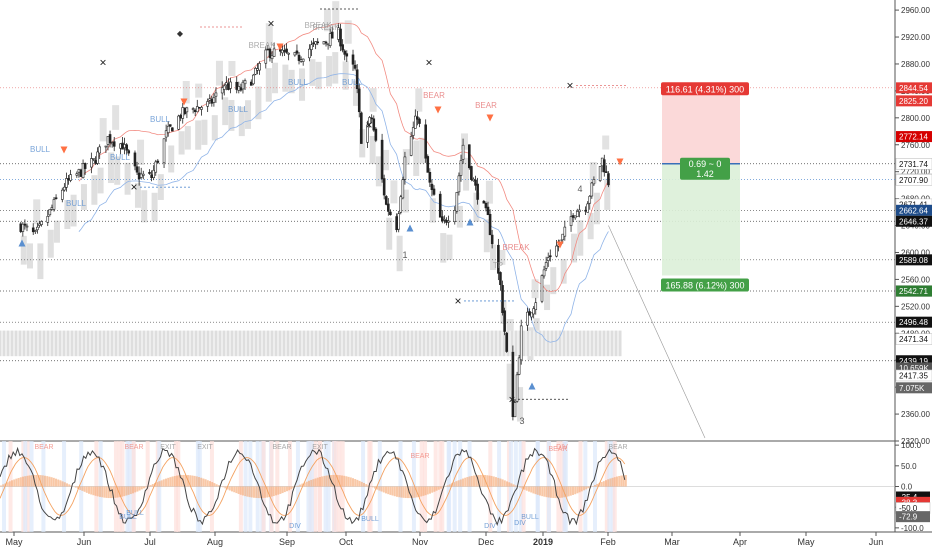 This screenshot has width=932, height=555. I want to click on take-profit-zone, so click(701, 220).